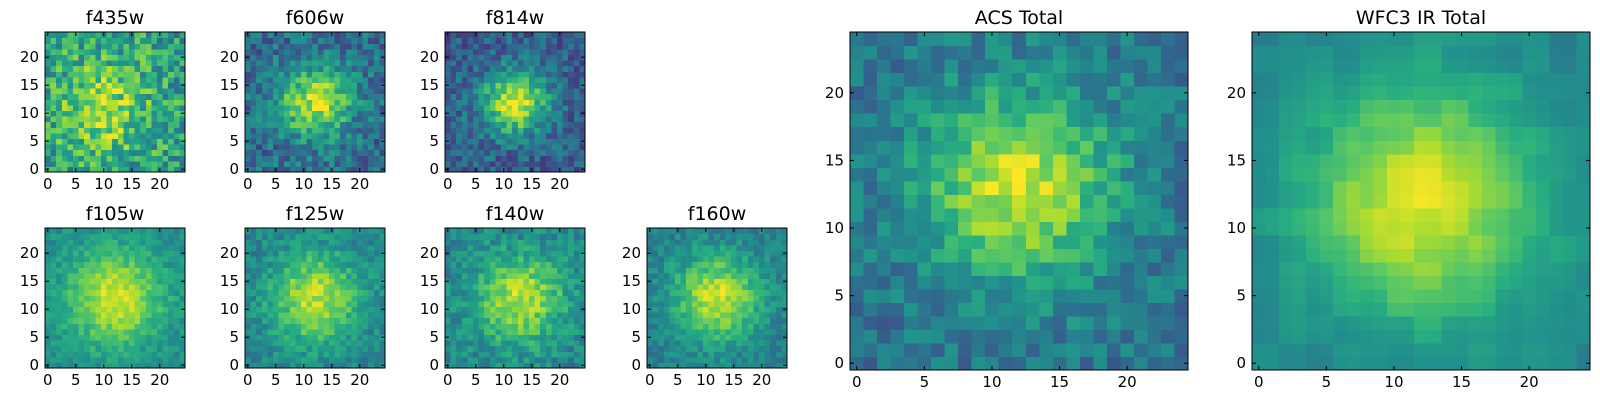 This screenshot has width=1600, height=400. I want to click on x-tick-label: 20, so click(559, 380).